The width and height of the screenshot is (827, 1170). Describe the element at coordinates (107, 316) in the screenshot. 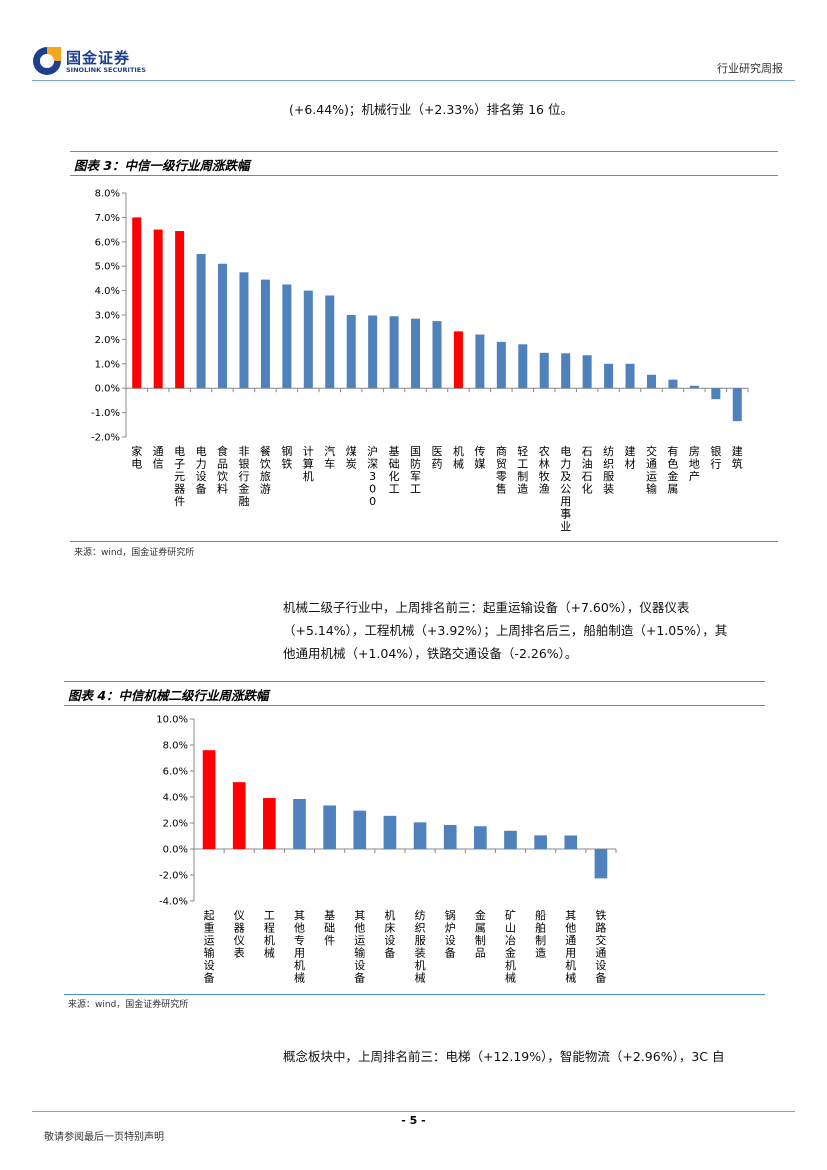

I see `y-tick-label: 3.0%` at that location.